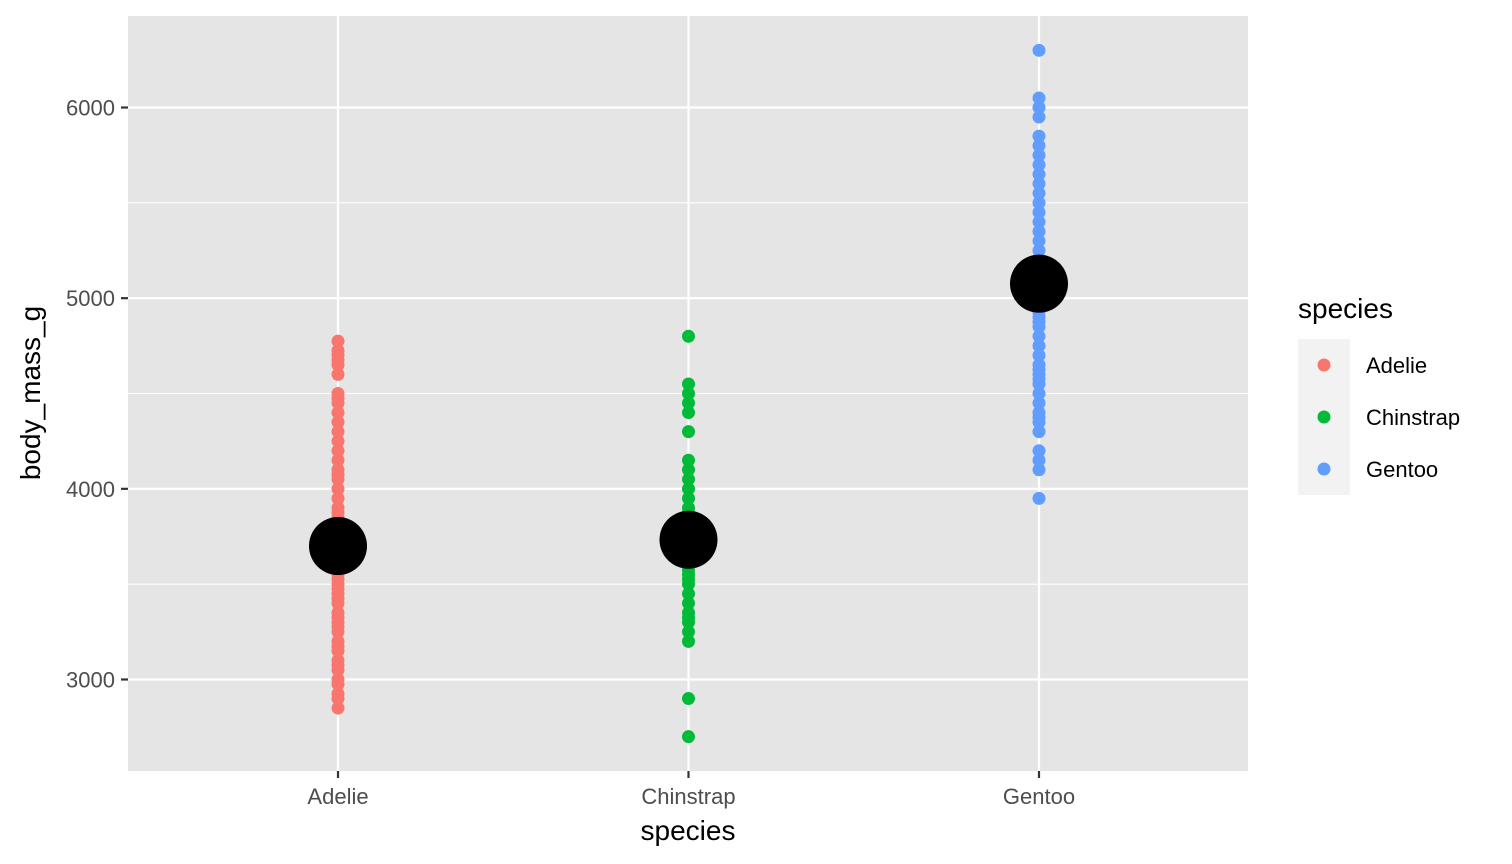  What do you see at coordinates (1345, 308) in the screenshot?
I see `legend-title: species` at bounding box center [1345, 308].